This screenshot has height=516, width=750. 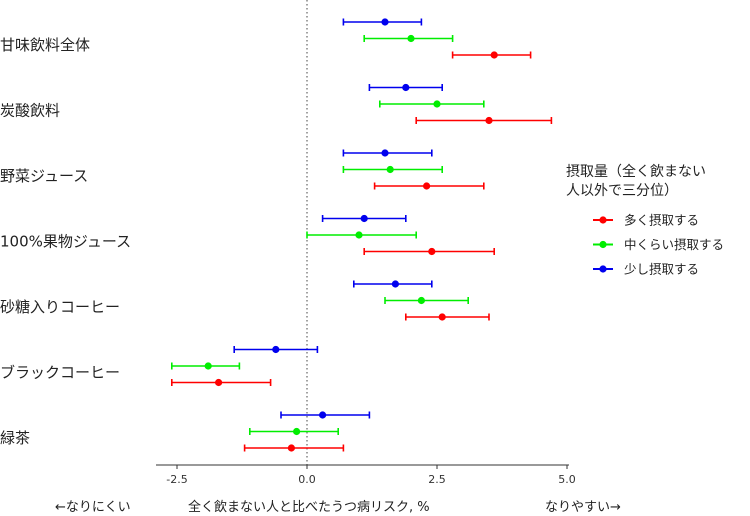 What do you see at coordinates (309, 507) in the screenshot?
I see `x-axis-title: 全く飲まない人と比べたうつ病リスク, %` at bounding box center [309, 507].